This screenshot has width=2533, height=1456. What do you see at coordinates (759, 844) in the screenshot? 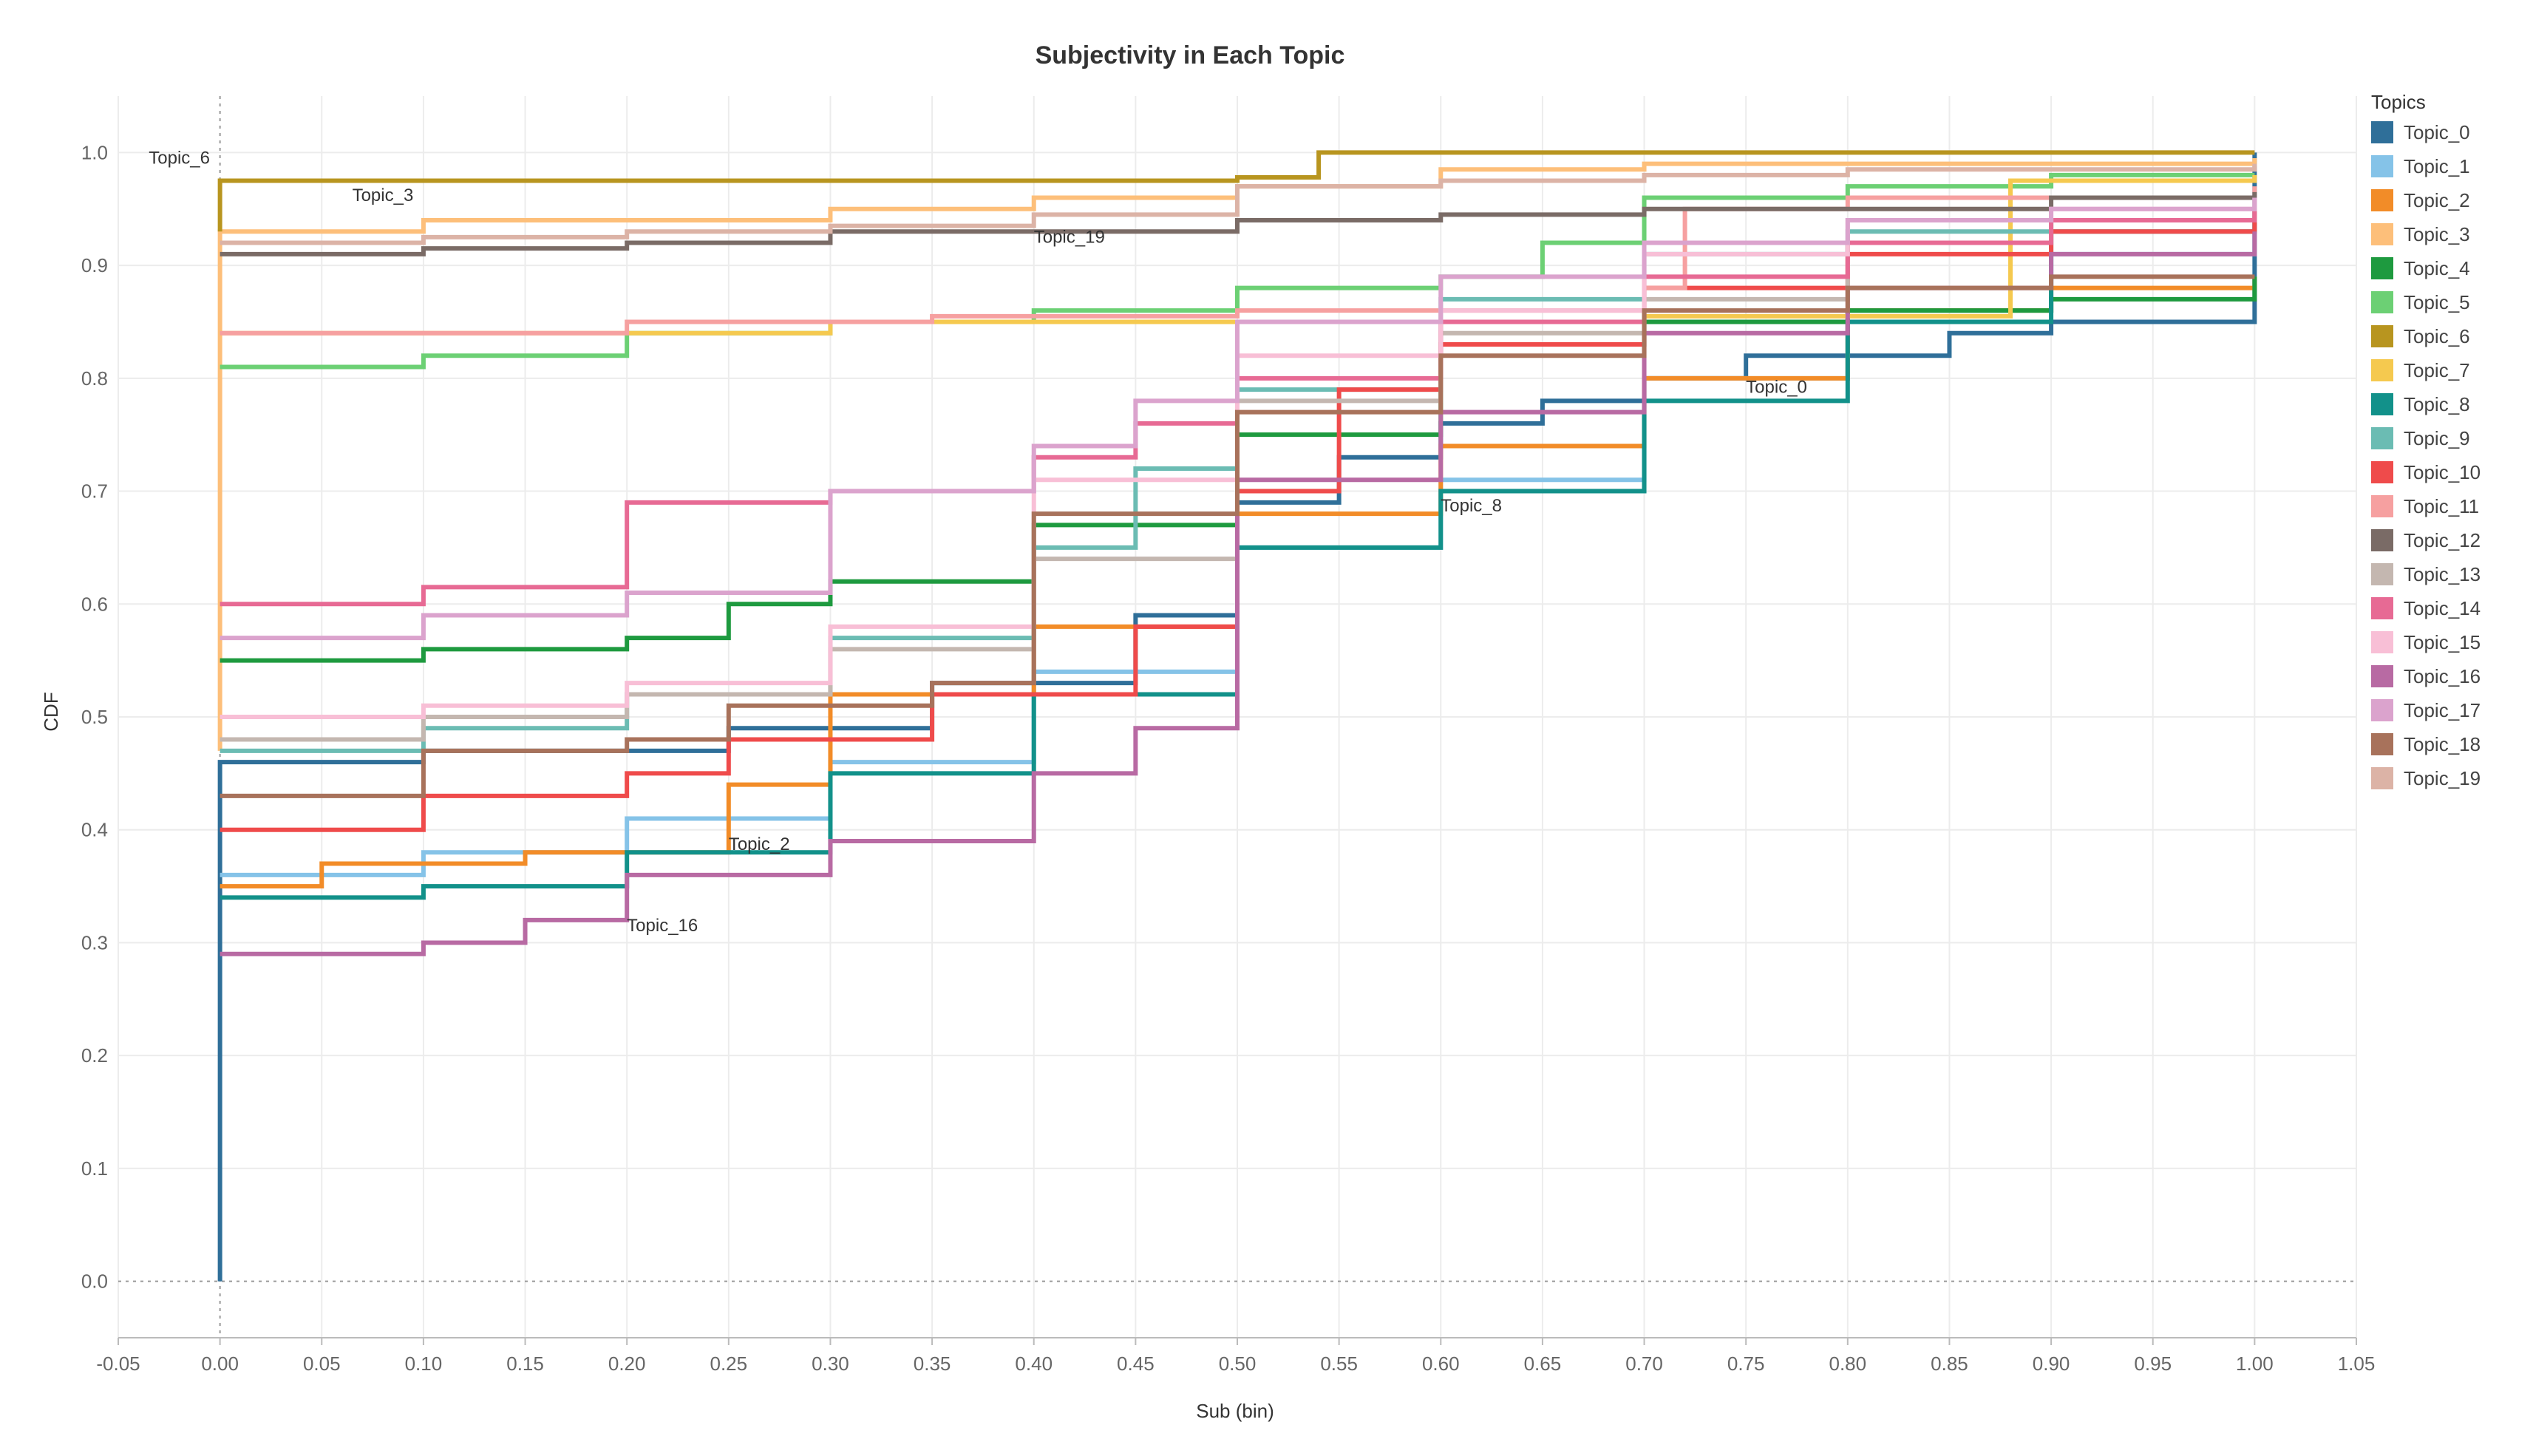
I see `annotation-topic-2: Topic_2` at bounding box center [759, 844].